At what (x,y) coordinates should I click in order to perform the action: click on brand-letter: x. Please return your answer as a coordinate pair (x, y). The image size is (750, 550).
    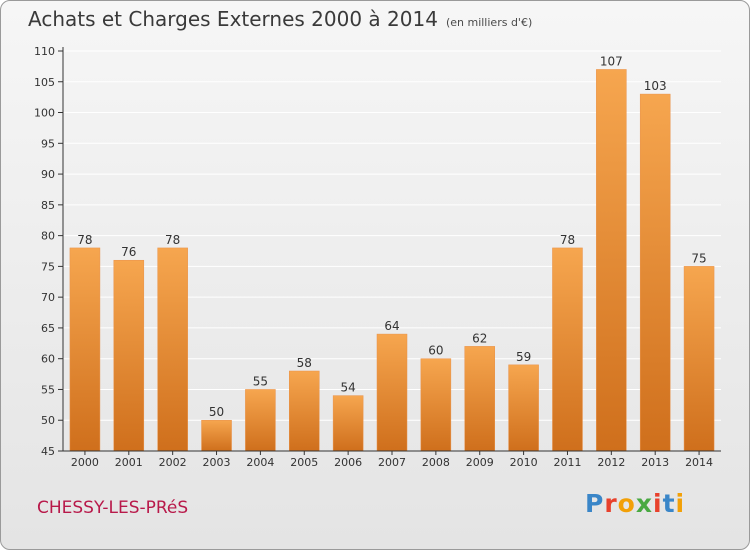
    Looking at the image, I should click on (644, 503).